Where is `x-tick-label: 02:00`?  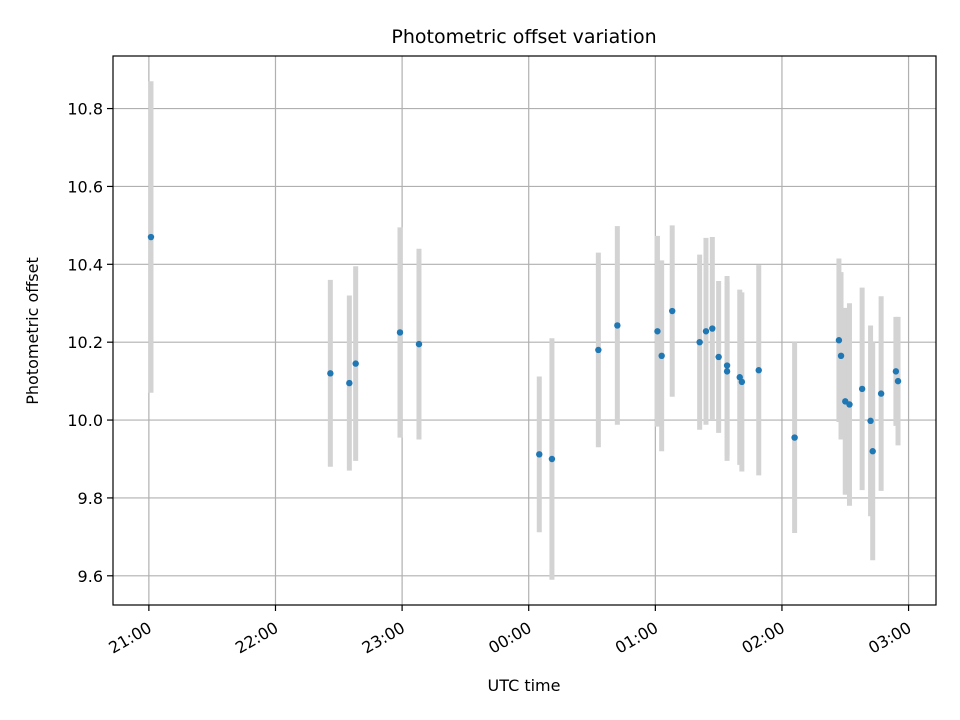
x-tick-label: 02:00 is located at coordinates (763, 638).